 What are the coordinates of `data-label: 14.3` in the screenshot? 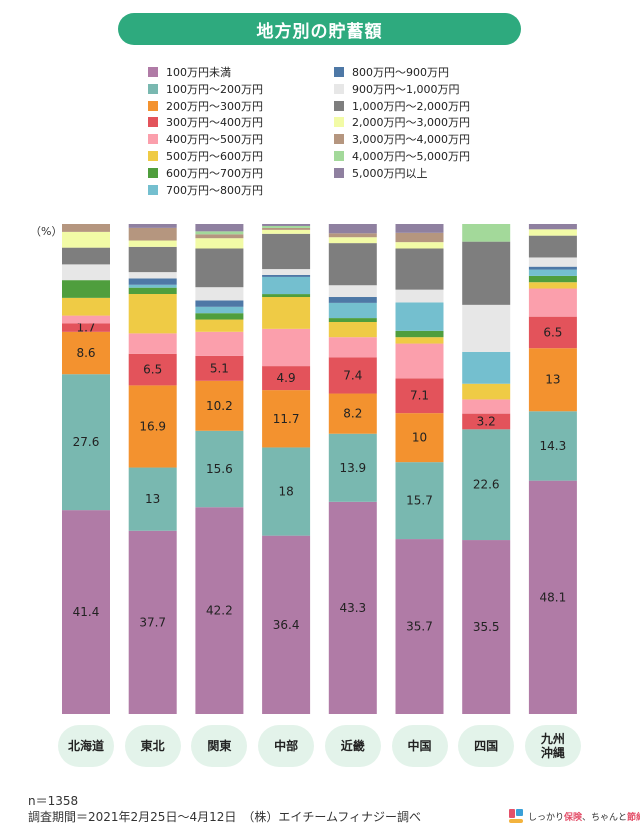 It's located at (553, 446).